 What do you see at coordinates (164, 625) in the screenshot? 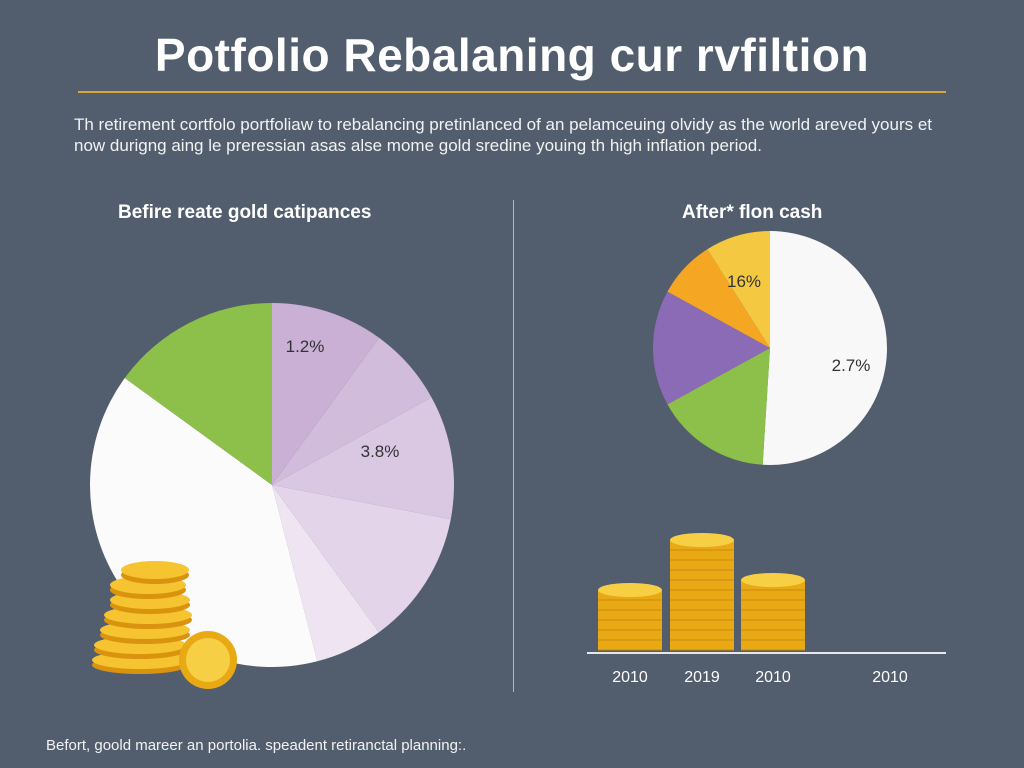
I see `gold-coins-icon` at bounding box center [164, 625].